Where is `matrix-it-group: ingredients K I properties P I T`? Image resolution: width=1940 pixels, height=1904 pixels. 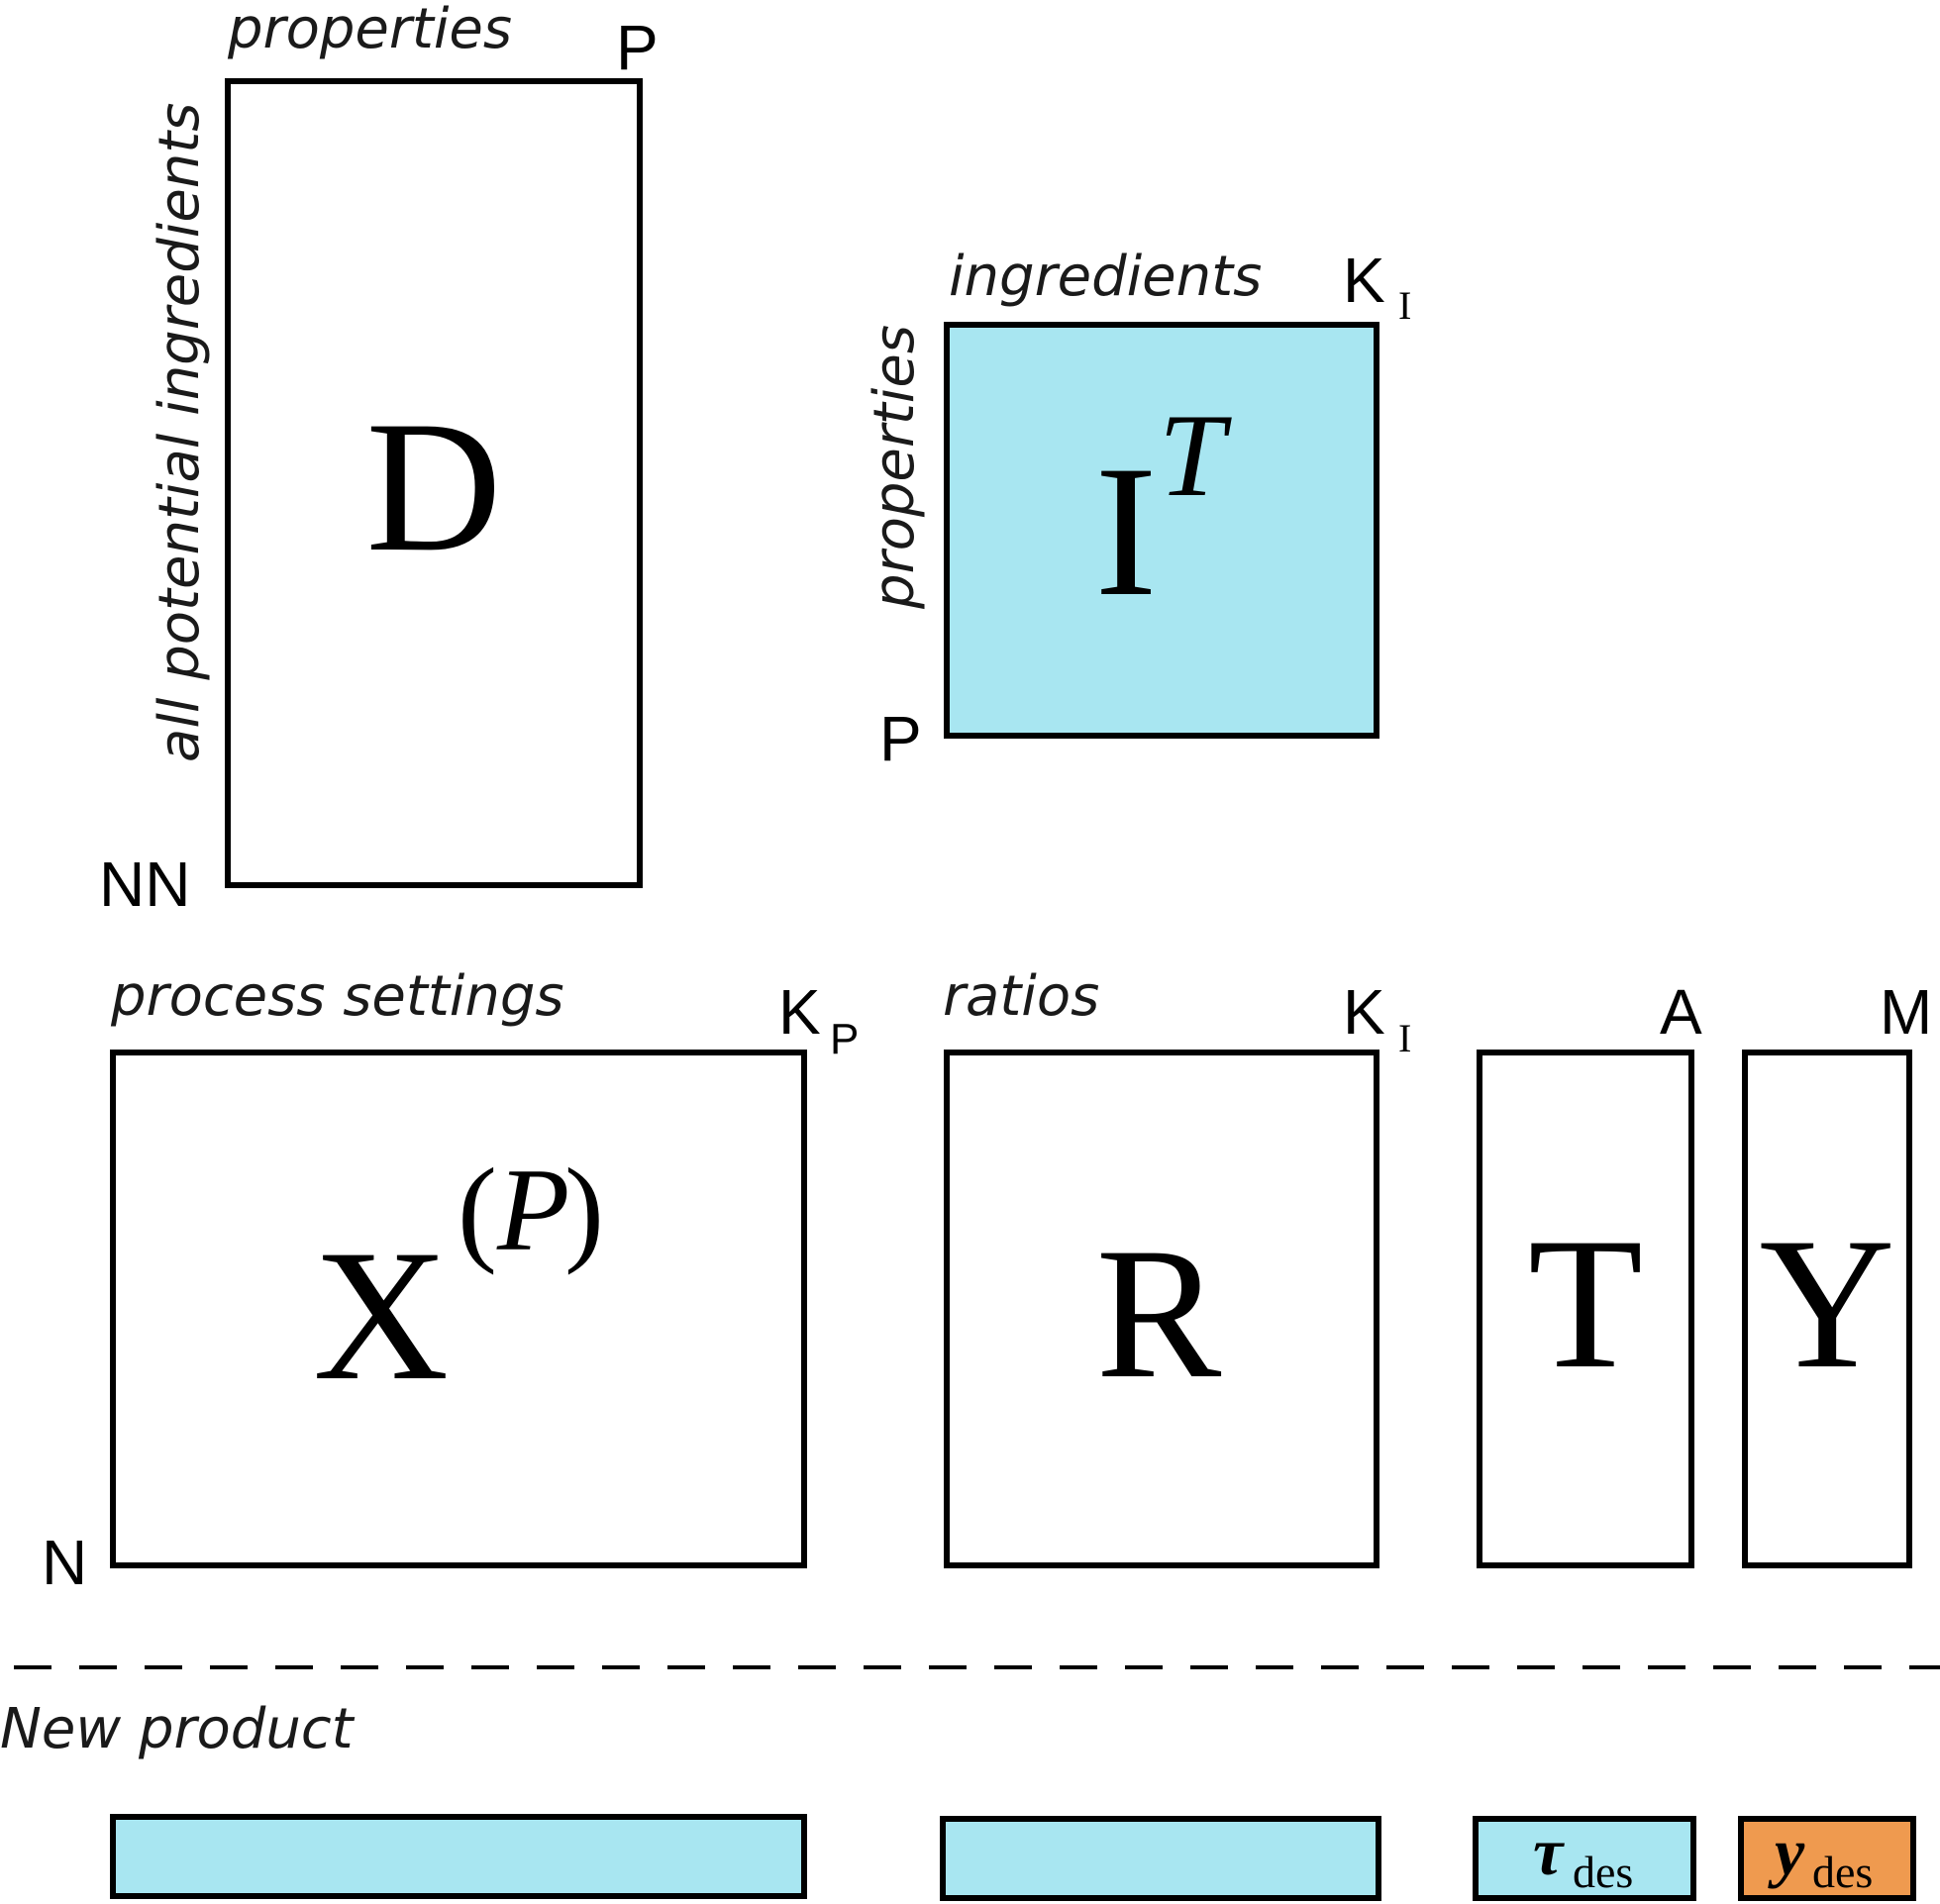 matrix-it-group: ingredients K I properties P I T is located at coordinates (1137, 509).